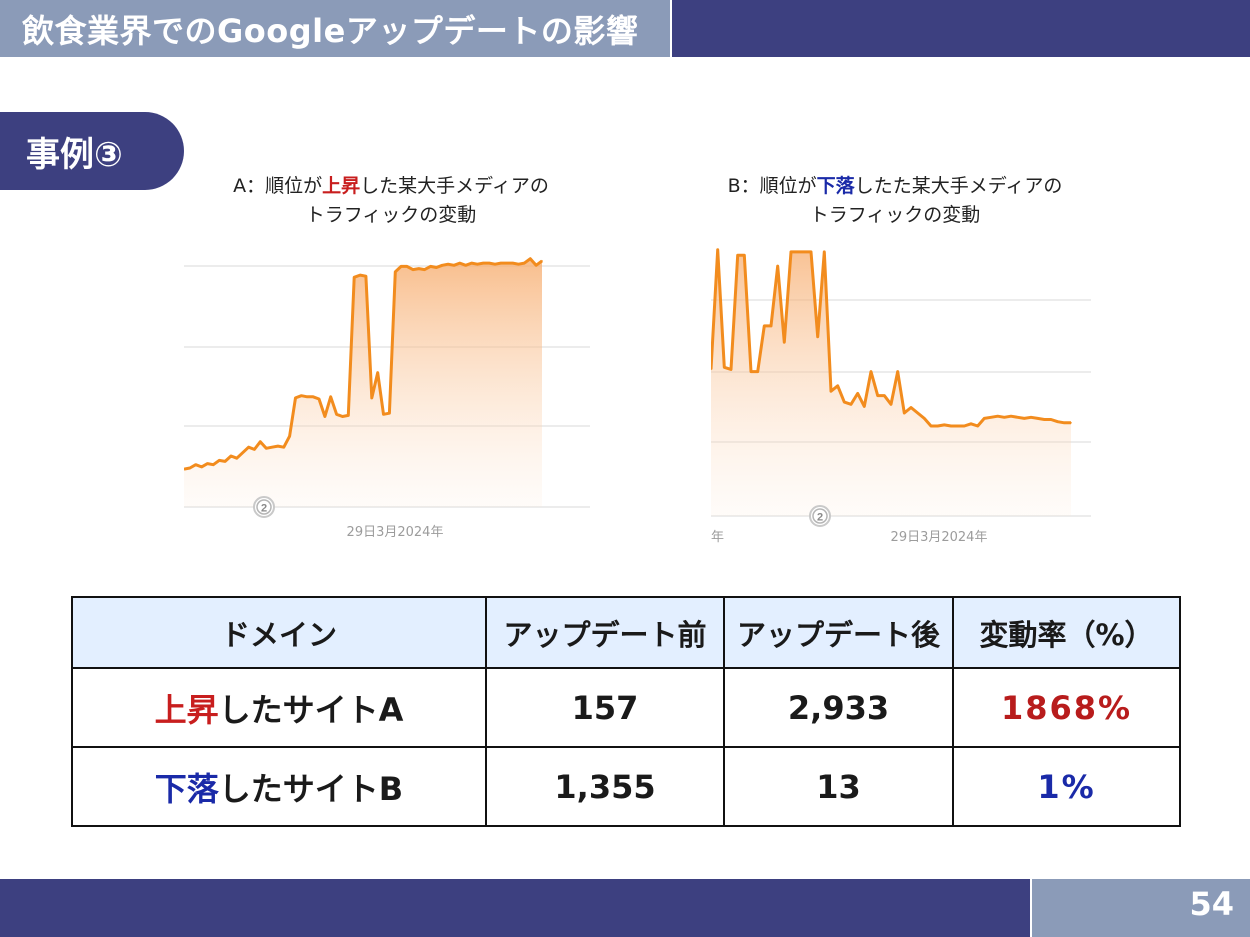  What do you see at coordinates (820, 518) in the screenshot?
I see `chart-b-marker-label: 2` at bounding box center [820, 518].